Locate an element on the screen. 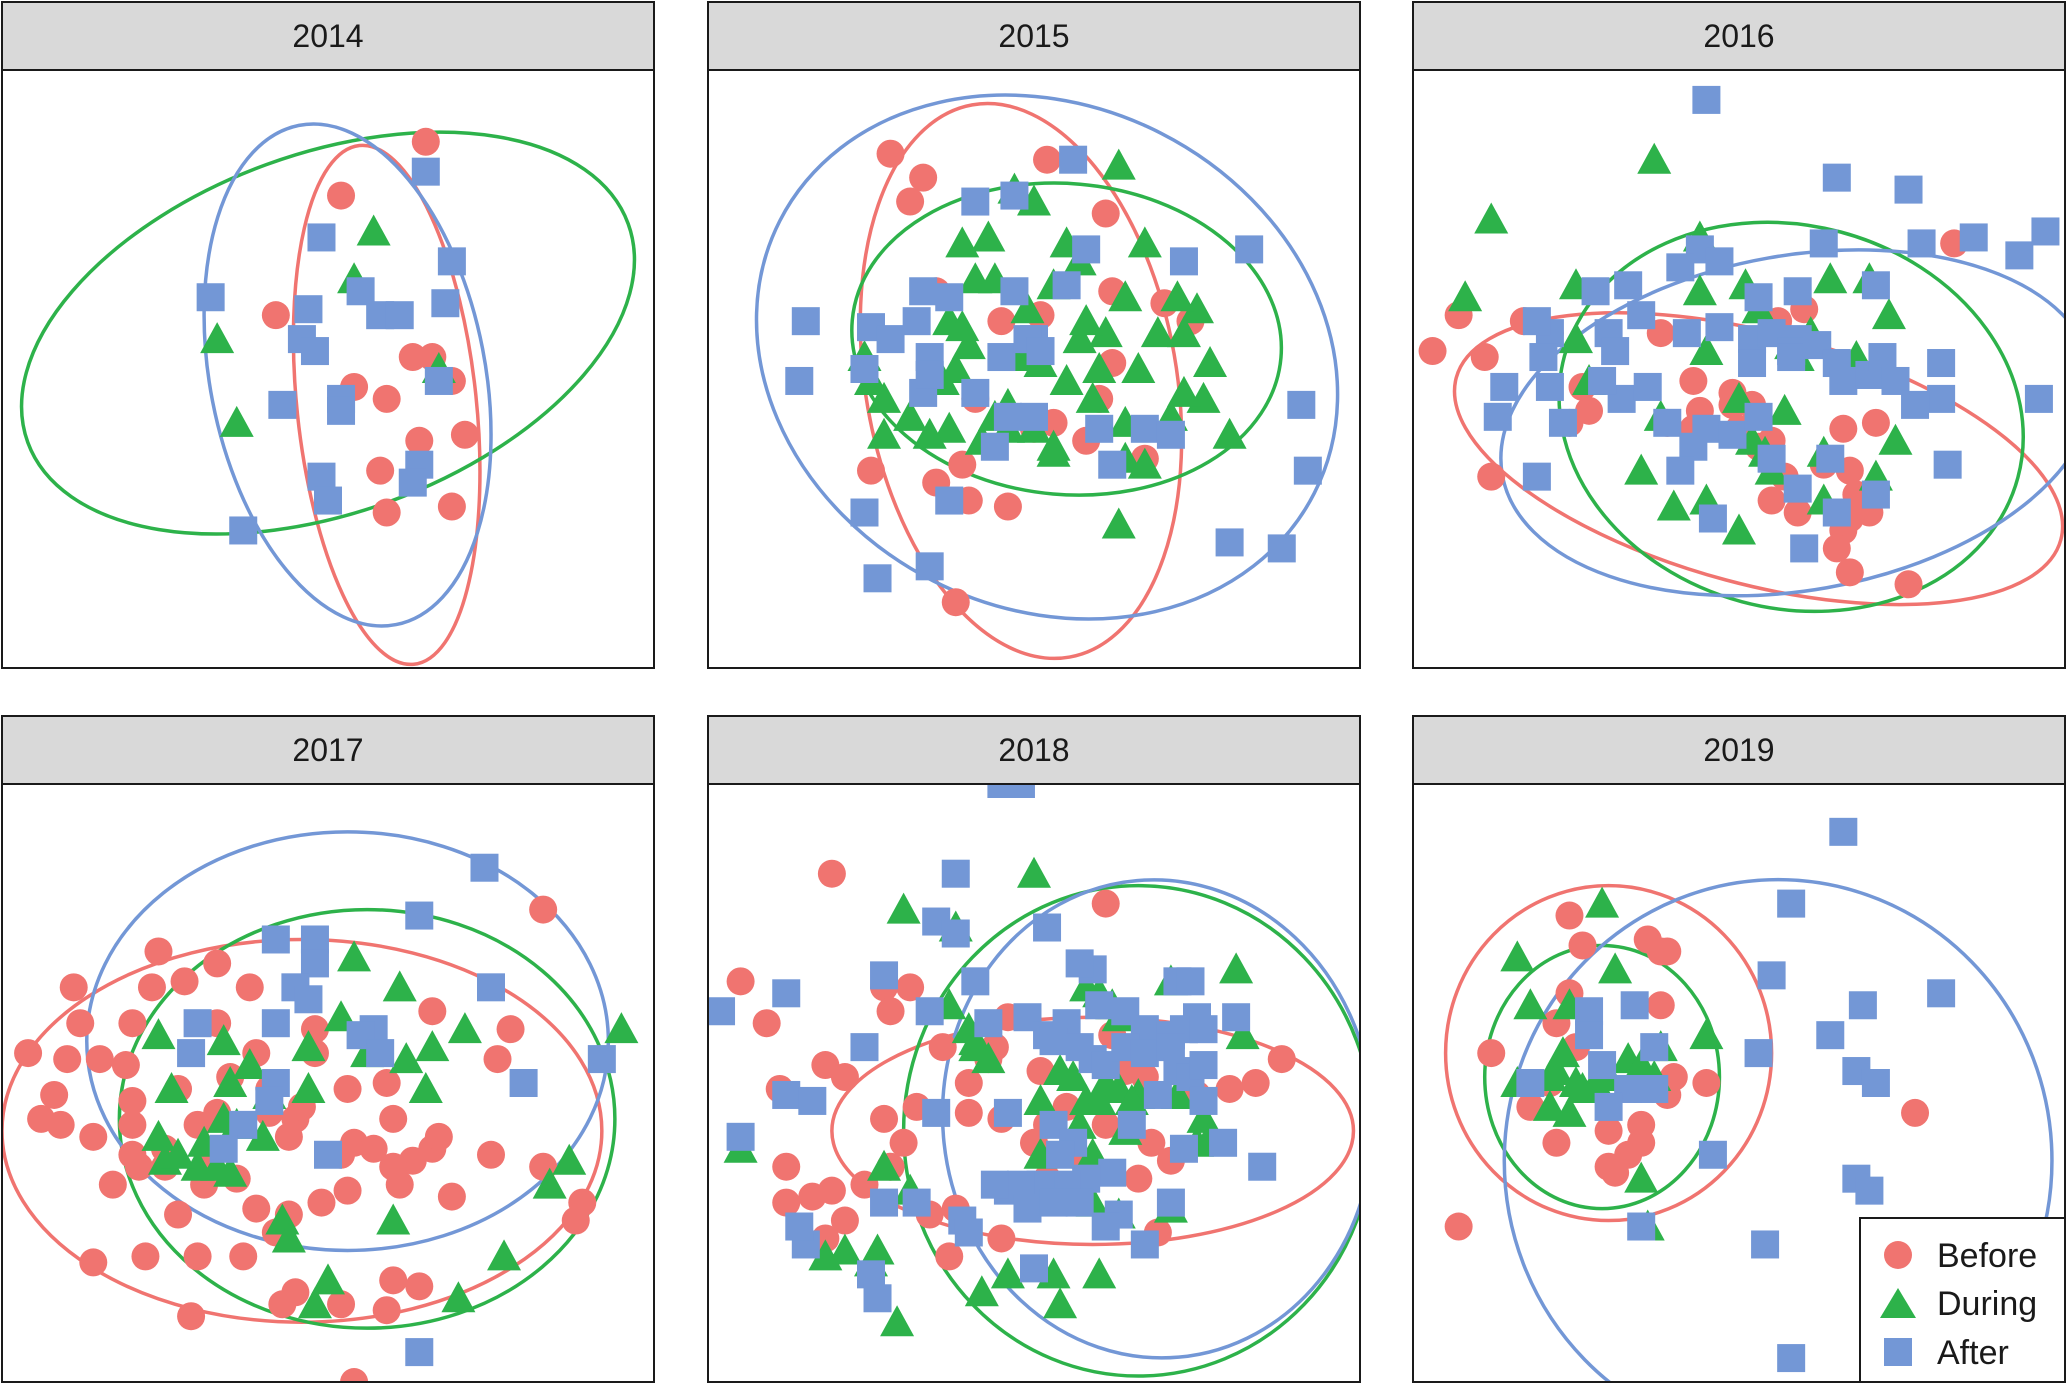 The height and width of the screenshot is (1386, 2069). panel-title-2015: 2015 is located at coordinates (1033, 36).